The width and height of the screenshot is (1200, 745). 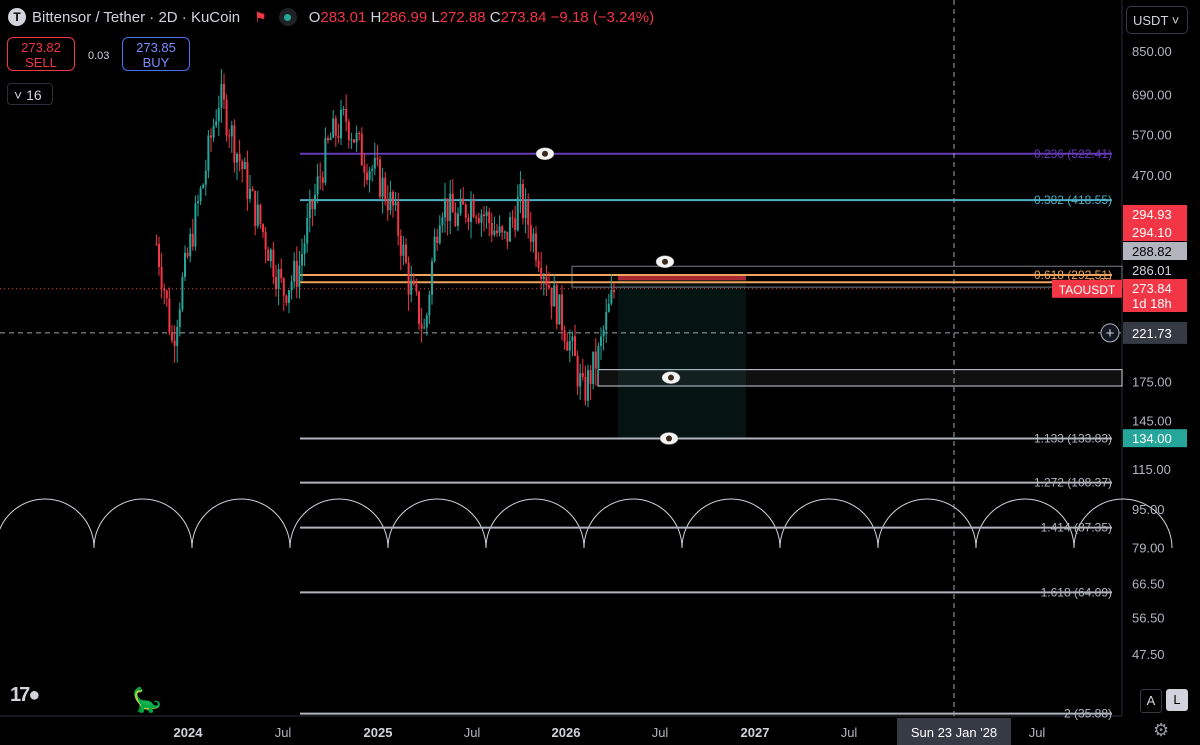 What do you see at coordinates (860, 378) in the screenshot?
I see `support-zone` at bounding box center [860, 378].